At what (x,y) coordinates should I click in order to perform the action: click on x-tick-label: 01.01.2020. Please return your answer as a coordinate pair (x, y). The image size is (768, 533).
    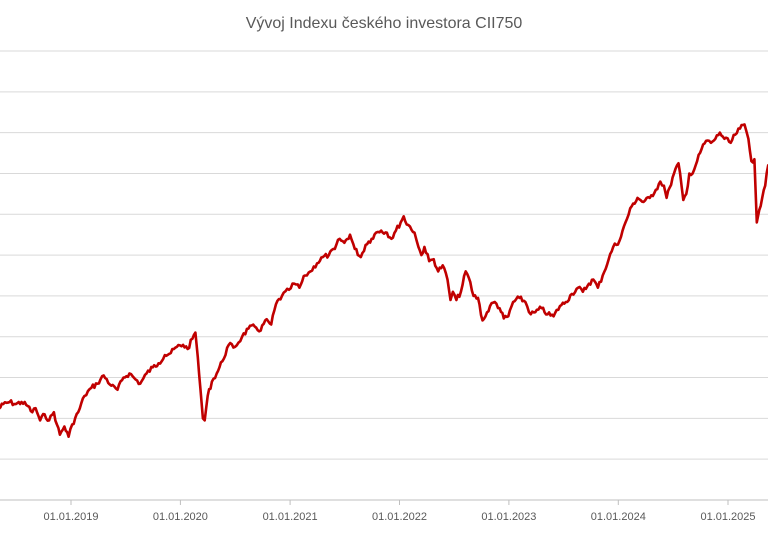
    Looking at the image, I should click on (180, 517).